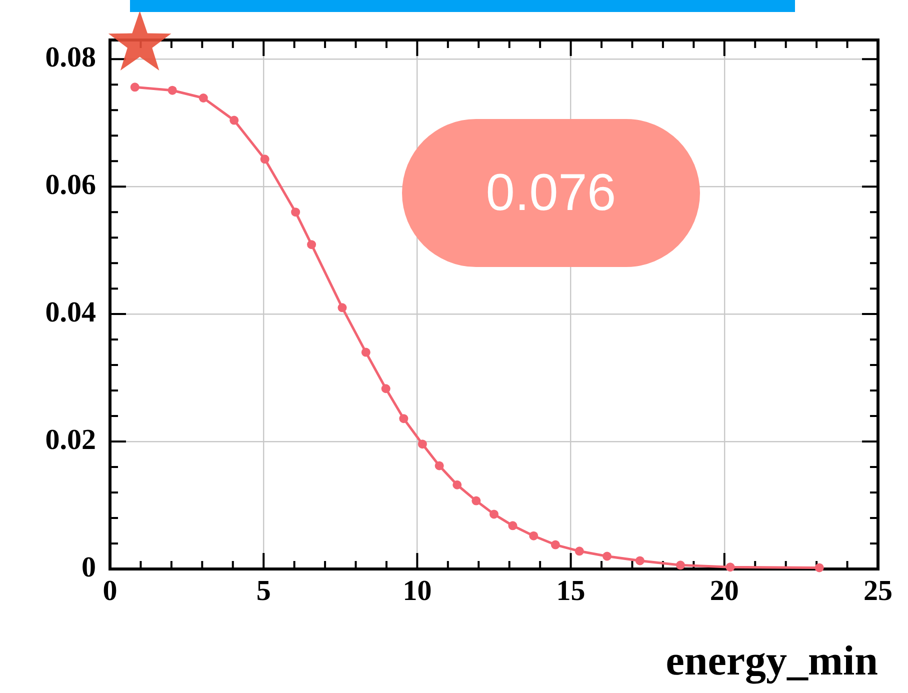  What do you see at coordinates (571, 590) in the screenshot?
I see `x-tick-label: 15` at bounding box center [571, 590].